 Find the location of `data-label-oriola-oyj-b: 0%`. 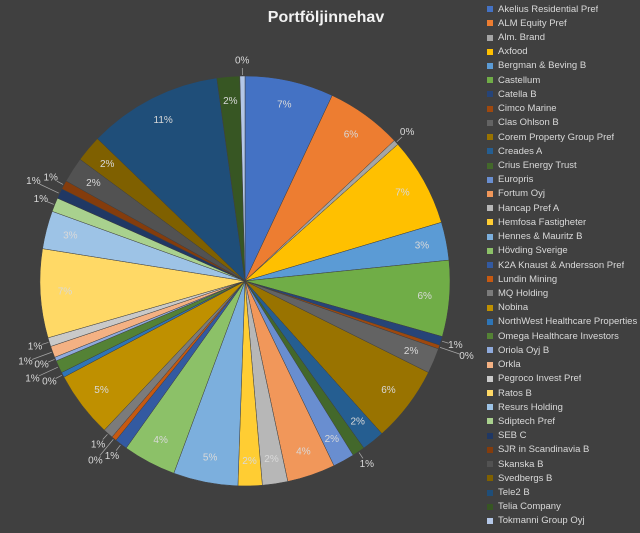

data-label-oriola-oyj-b: 0% is located at coordinates (41, 364).